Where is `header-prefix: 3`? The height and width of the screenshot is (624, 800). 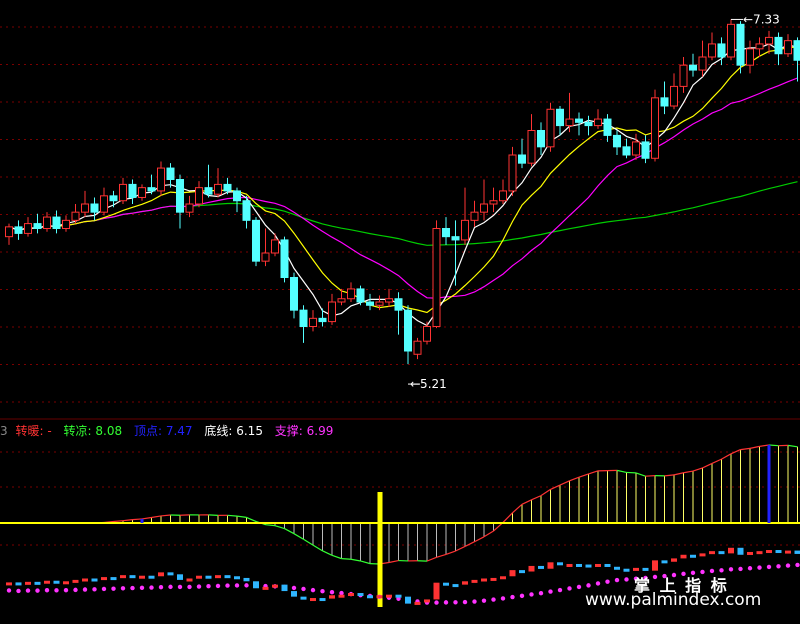
header-prefix: 3 is located at coordinates (4, 431).